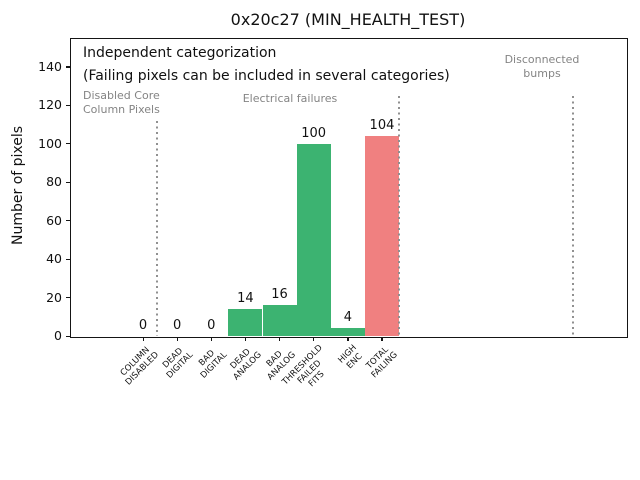 The width and height of the screenshot is (640, 480). What do you see at coordinates (246, 365) in the screenshot?
I see `x-tick-label: DEAD ANALOG` at bounding box center [246, 365].